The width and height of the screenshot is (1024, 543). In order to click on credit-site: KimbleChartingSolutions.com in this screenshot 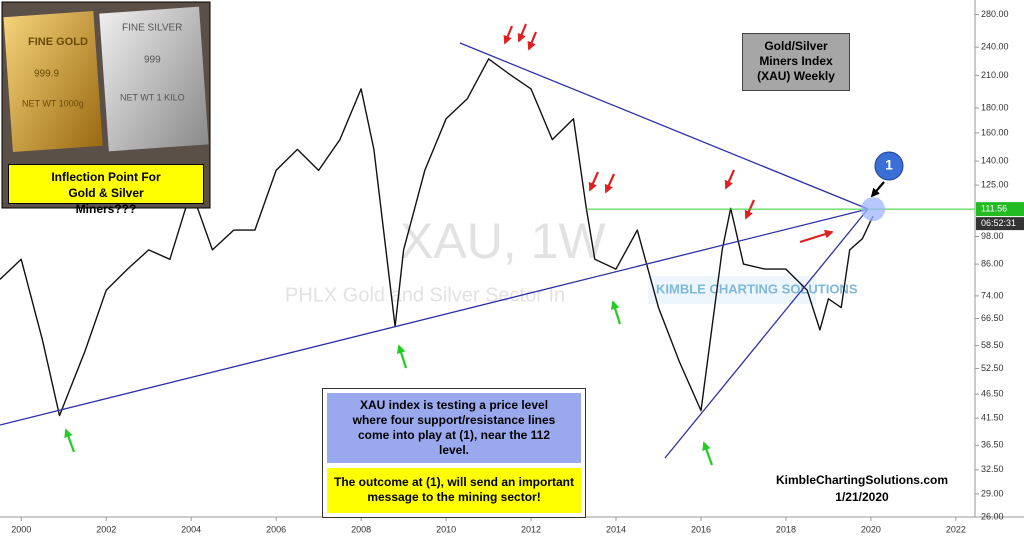, I will do `click(861, 480)`.